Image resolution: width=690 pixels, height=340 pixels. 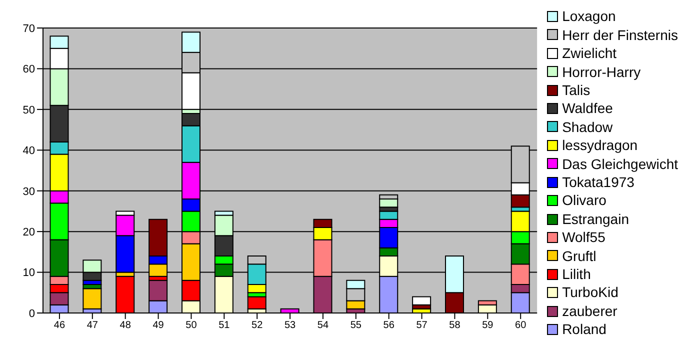 I want to click on x-tick-label: 47, so click(x=92, y=326).